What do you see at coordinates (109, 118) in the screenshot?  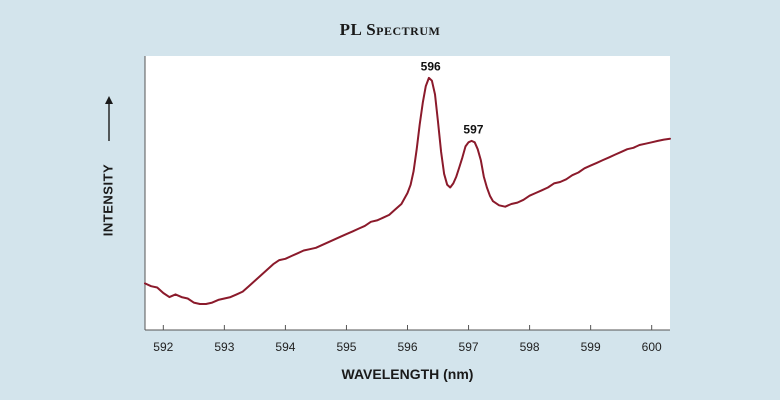 I see `y-axis-arrow-icon` at bounding box center [109, 118].